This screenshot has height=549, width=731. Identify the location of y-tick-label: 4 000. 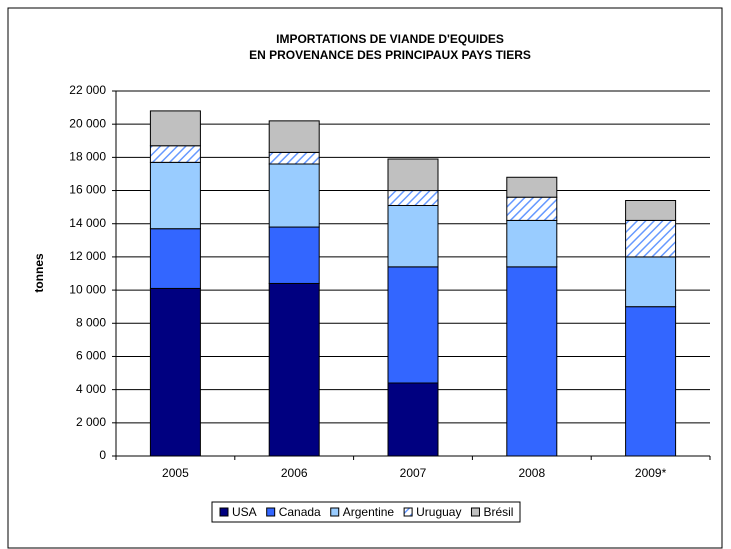
(91, 389).